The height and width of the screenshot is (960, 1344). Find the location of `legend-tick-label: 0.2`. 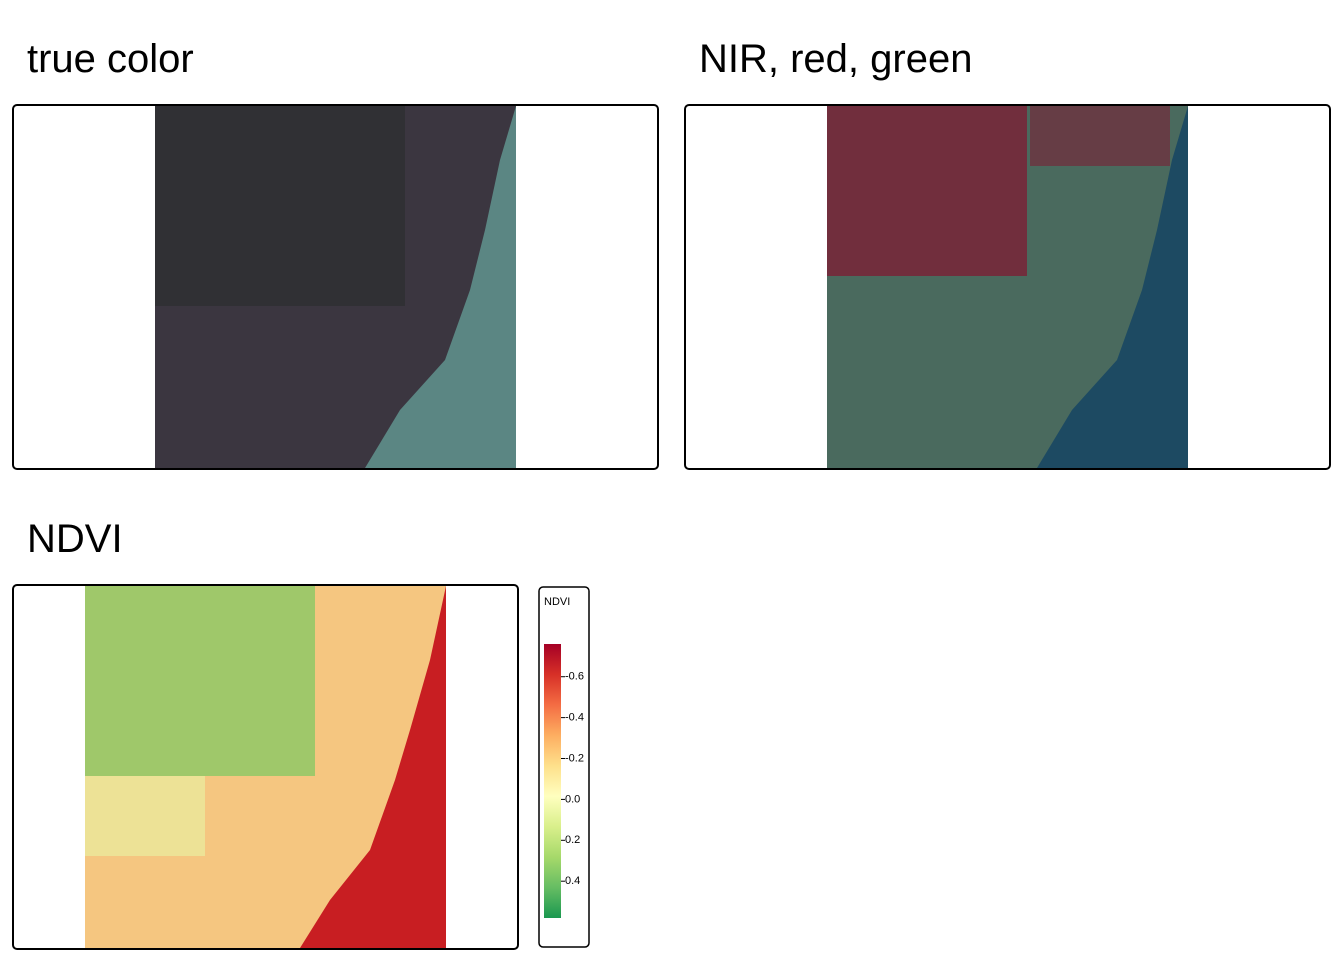

legend-tick-label: 0.2 is located at coordinates (572, 840).